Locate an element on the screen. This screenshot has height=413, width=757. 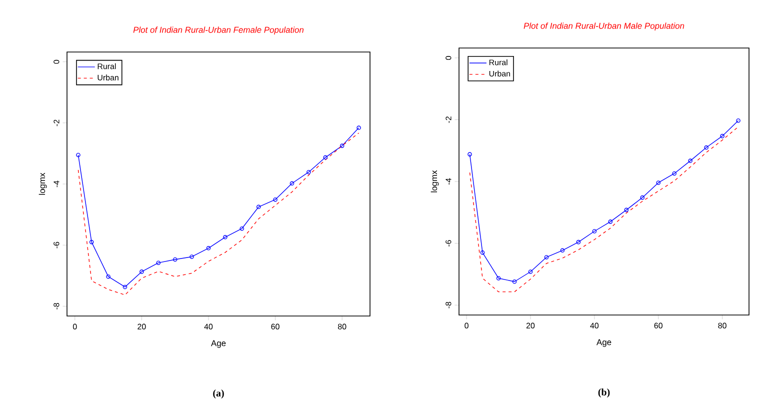
text: (a) is located at coordinates (218, 394).